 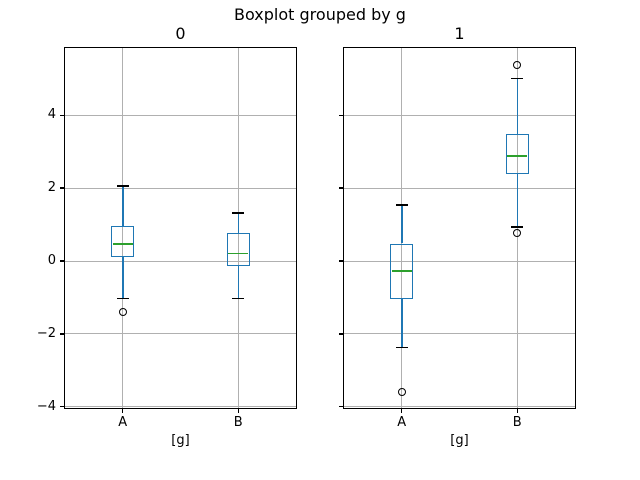 I want to click on x-axis-label-1: [g], so click(x=459, y=440).